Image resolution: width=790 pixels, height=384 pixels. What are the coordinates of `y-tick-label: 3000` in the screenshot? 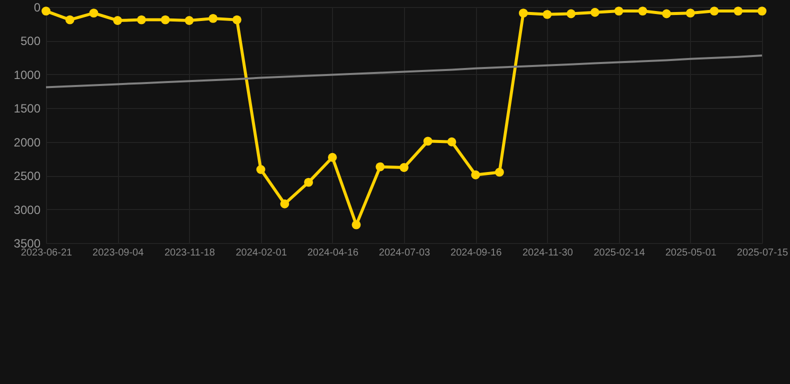 It's located at (27, 209).